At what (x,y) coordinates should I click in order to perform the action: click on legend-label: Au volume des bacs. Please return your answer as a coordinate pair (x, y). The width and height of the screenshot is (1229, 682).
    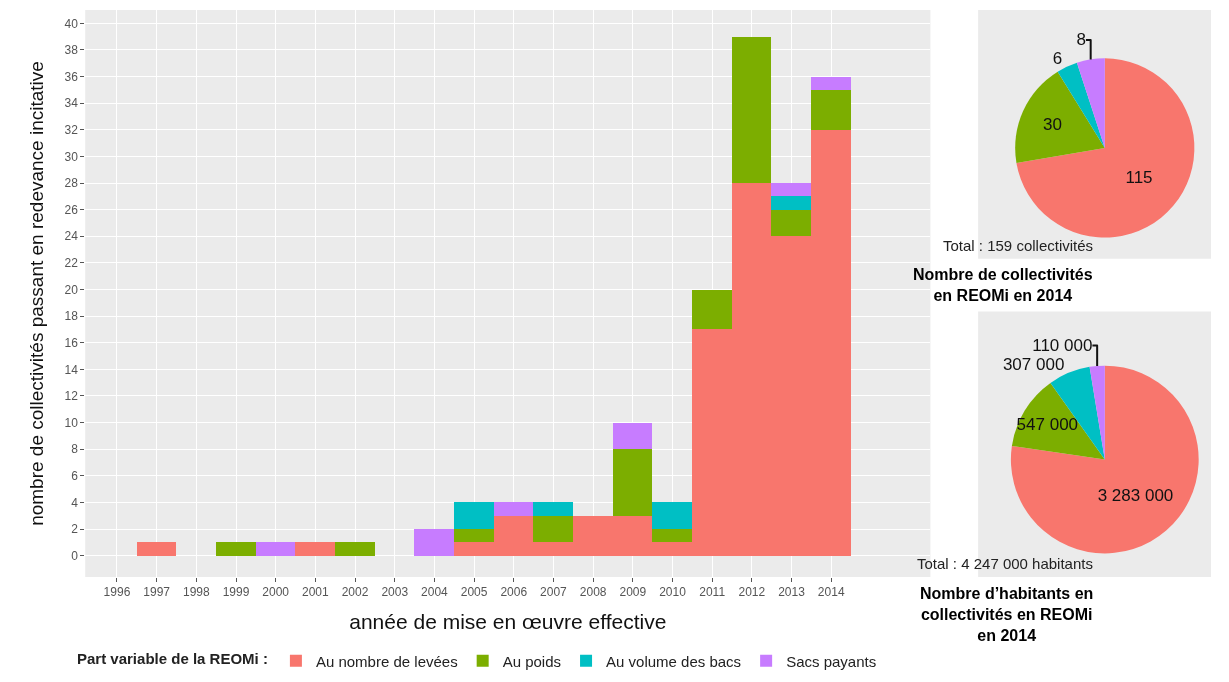
    Looking at the image, I should click on (674, 661).